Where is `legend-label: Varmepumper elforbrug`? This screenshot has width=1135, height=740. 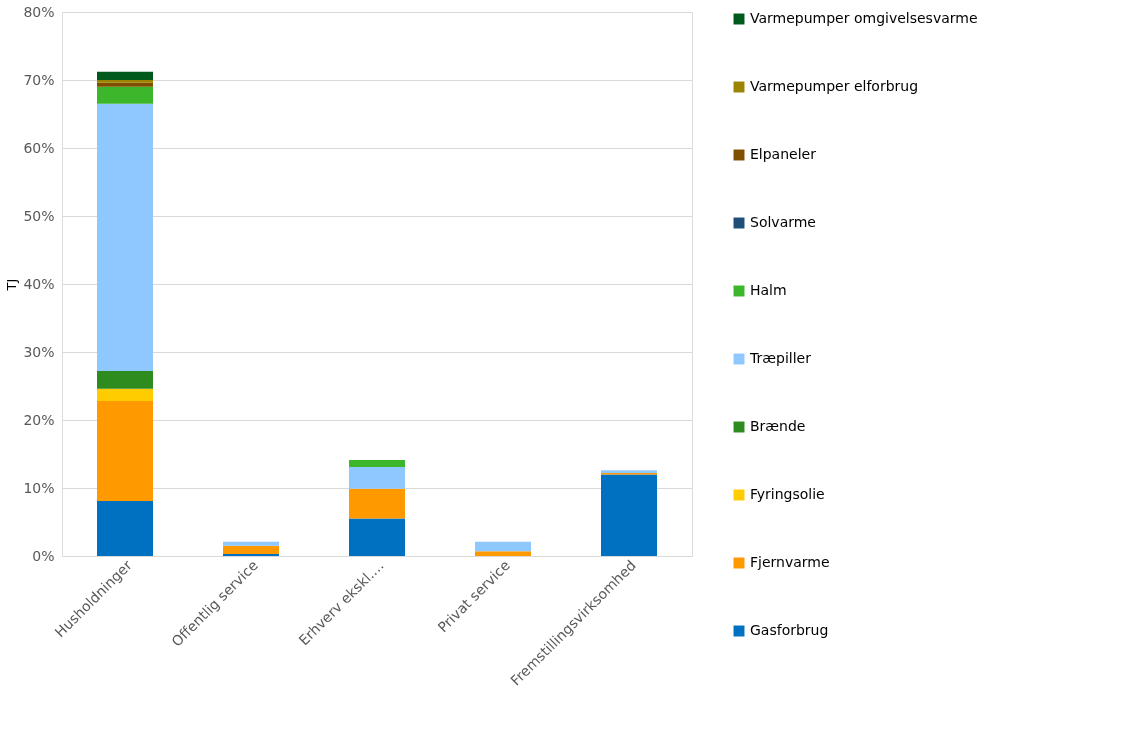 legend-label: Varmepumper elforbrug is located at coordinates (834, 86).